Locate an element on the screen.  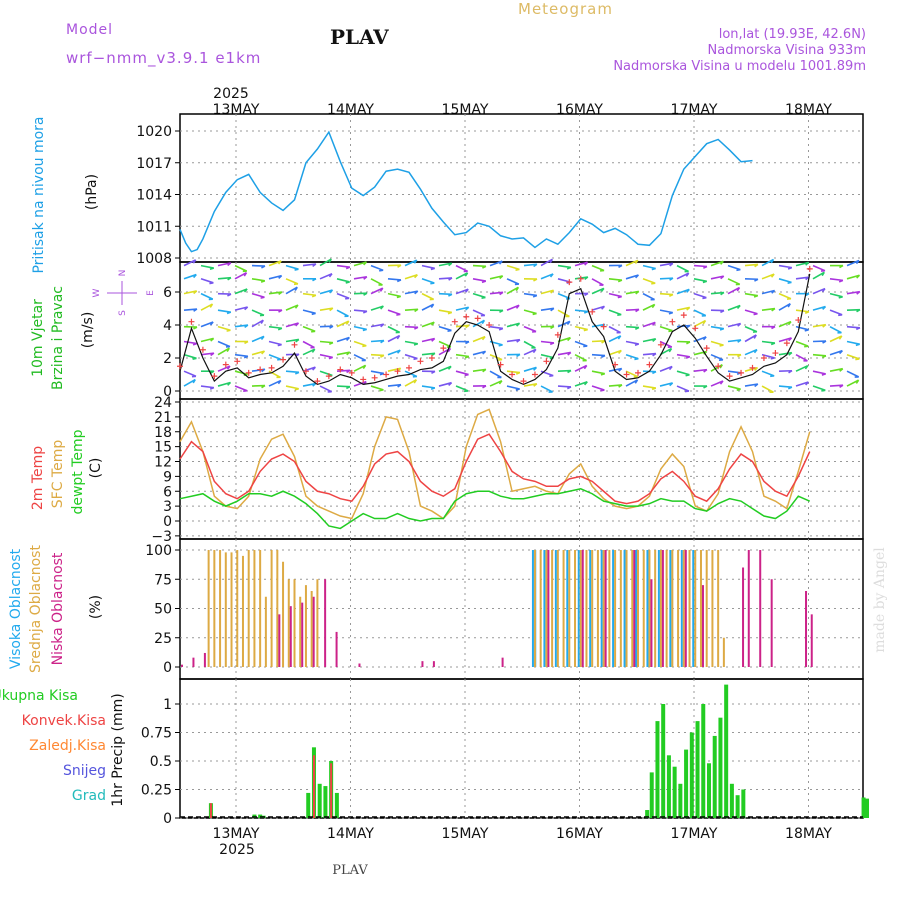
precip-label-snow: Snijeg is located at coordinates (84, 771).